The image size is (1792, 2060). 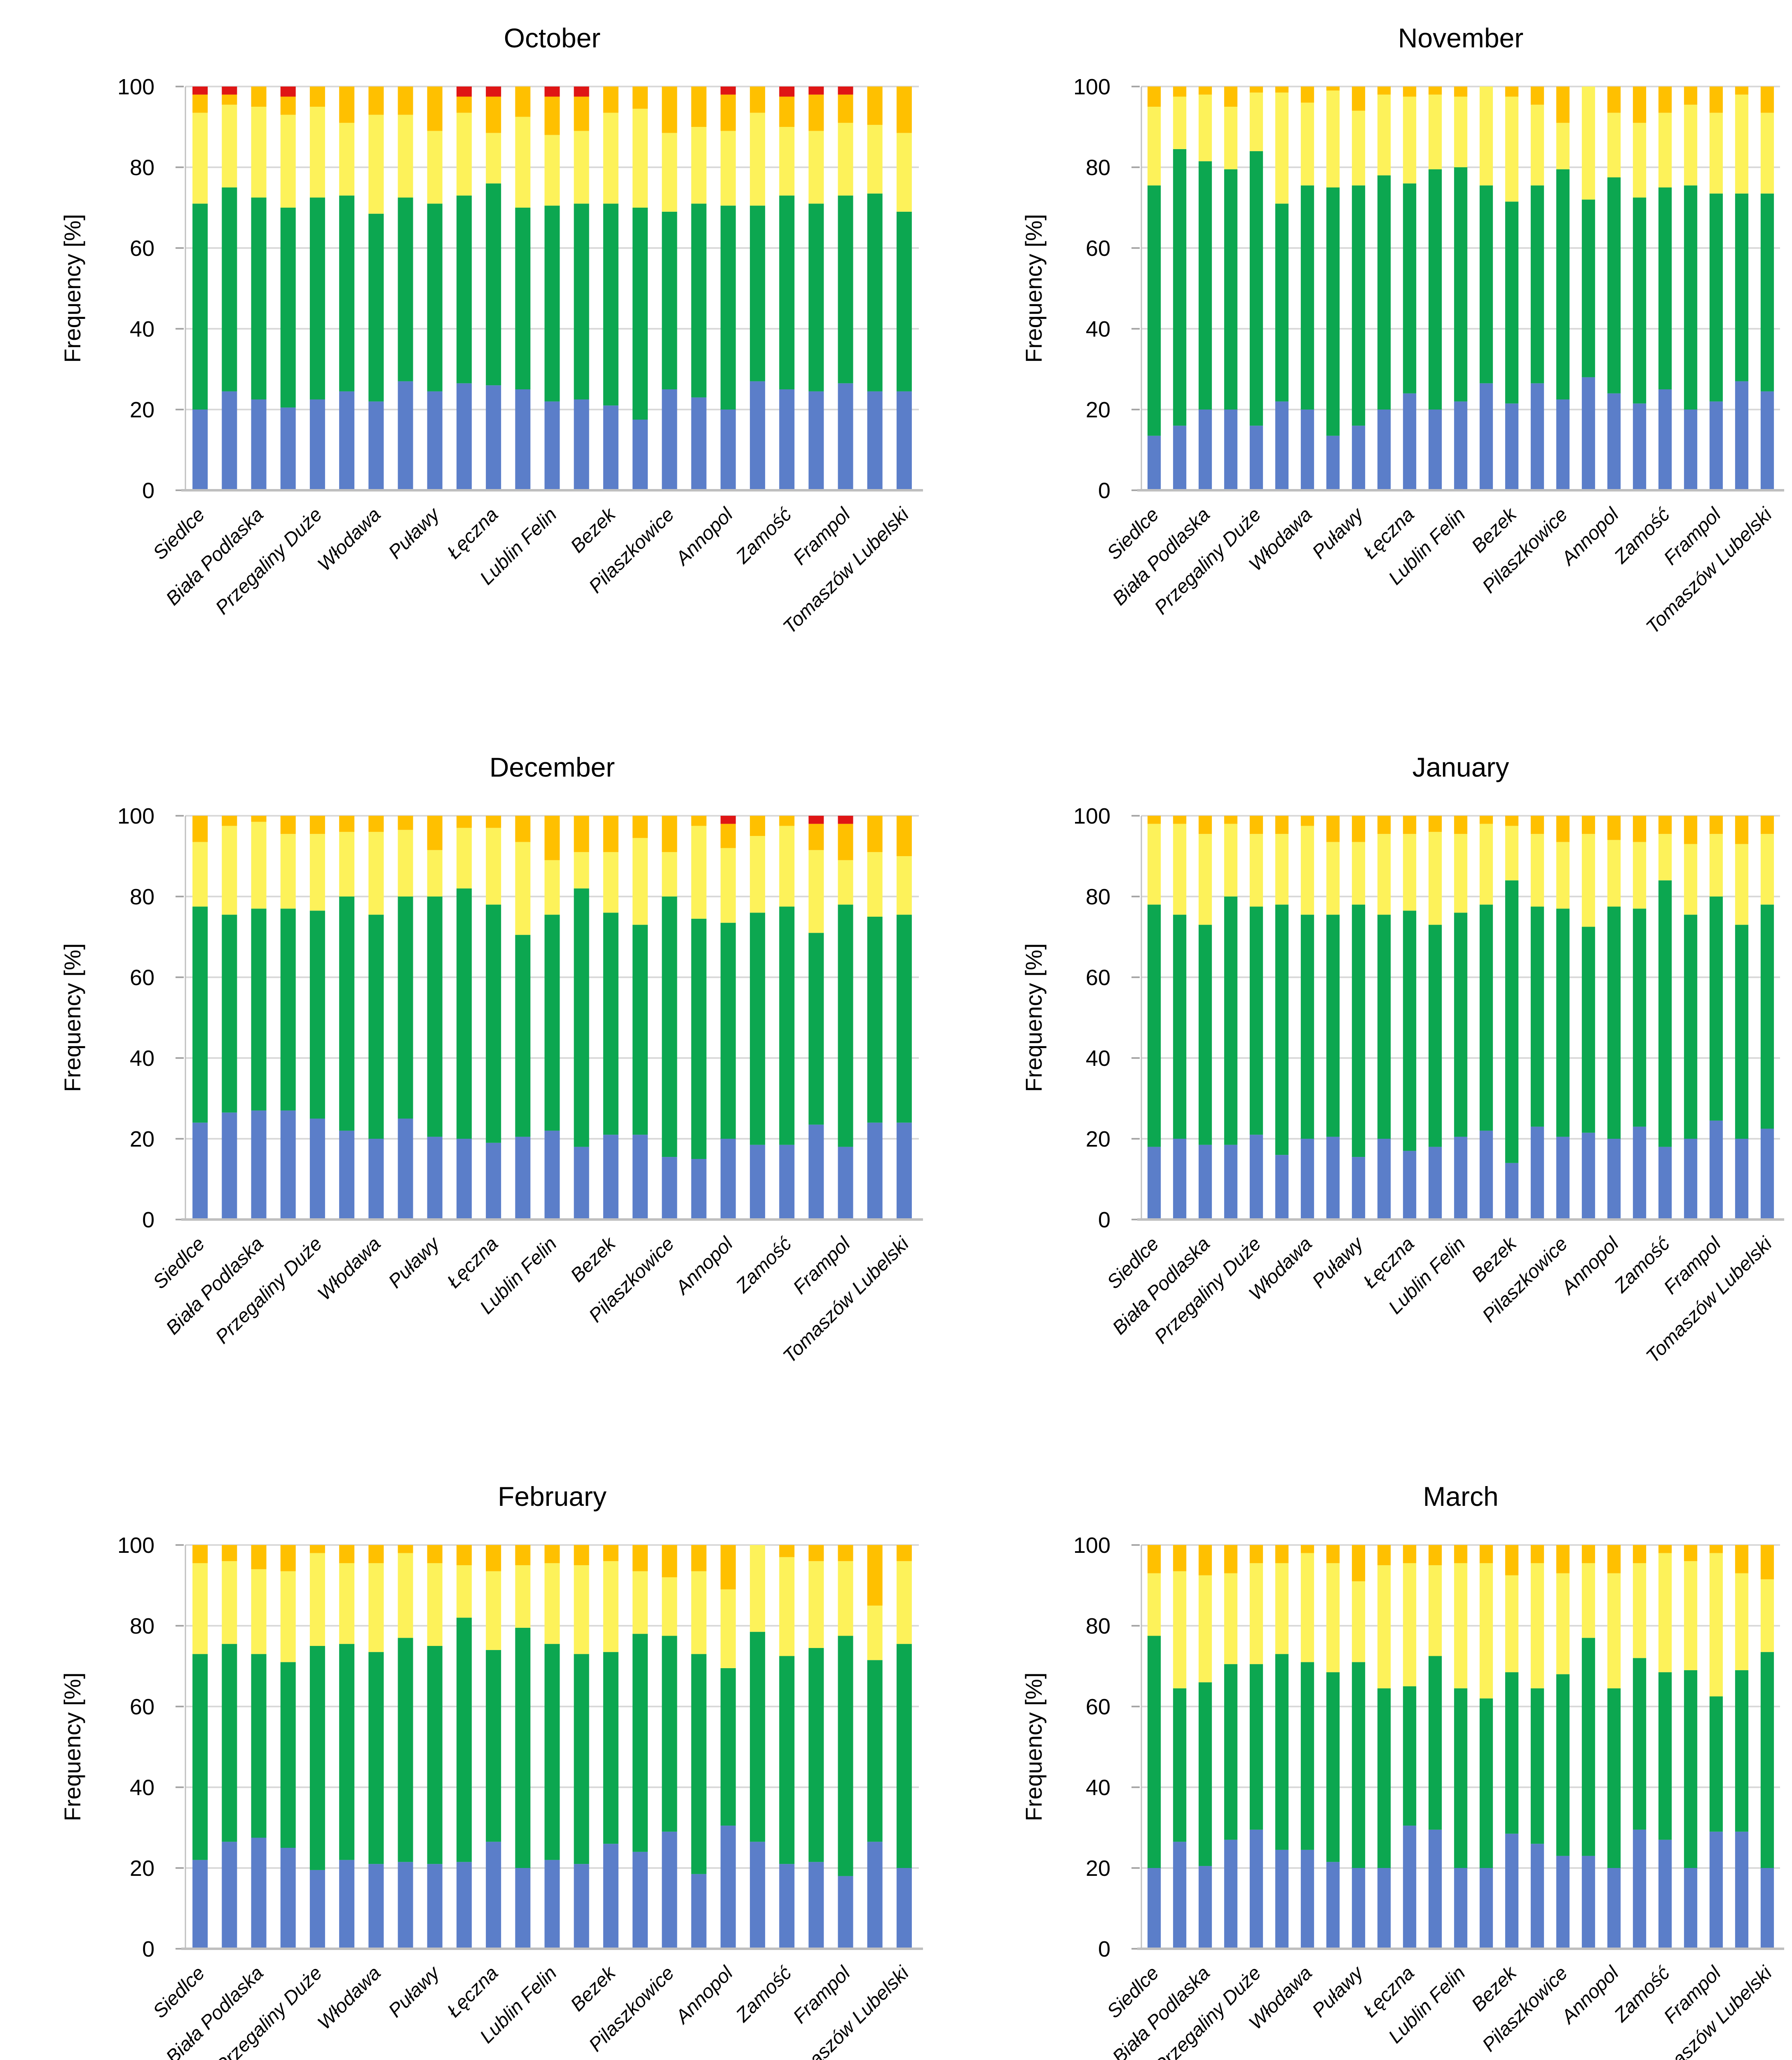 What do you see at coordinates (1337, 1262) in the screenshot?
I see `svg-text: Puławy` at bounding box center [1337, 1262].